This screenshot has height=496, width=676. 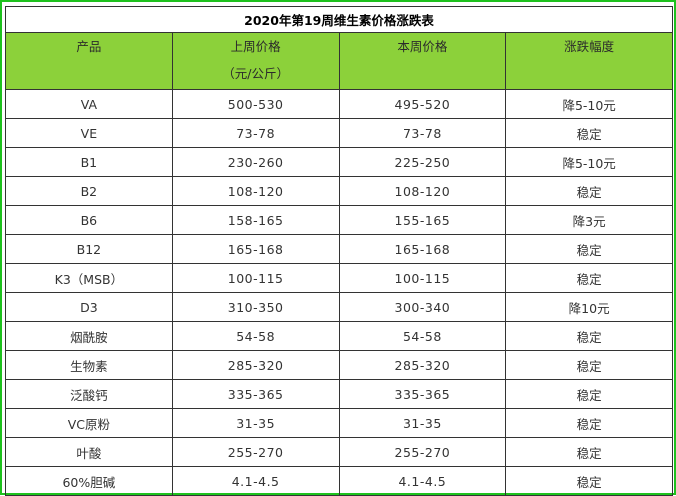 I want to click on cell-this-week: 100-115, so click(x=422, y=278).